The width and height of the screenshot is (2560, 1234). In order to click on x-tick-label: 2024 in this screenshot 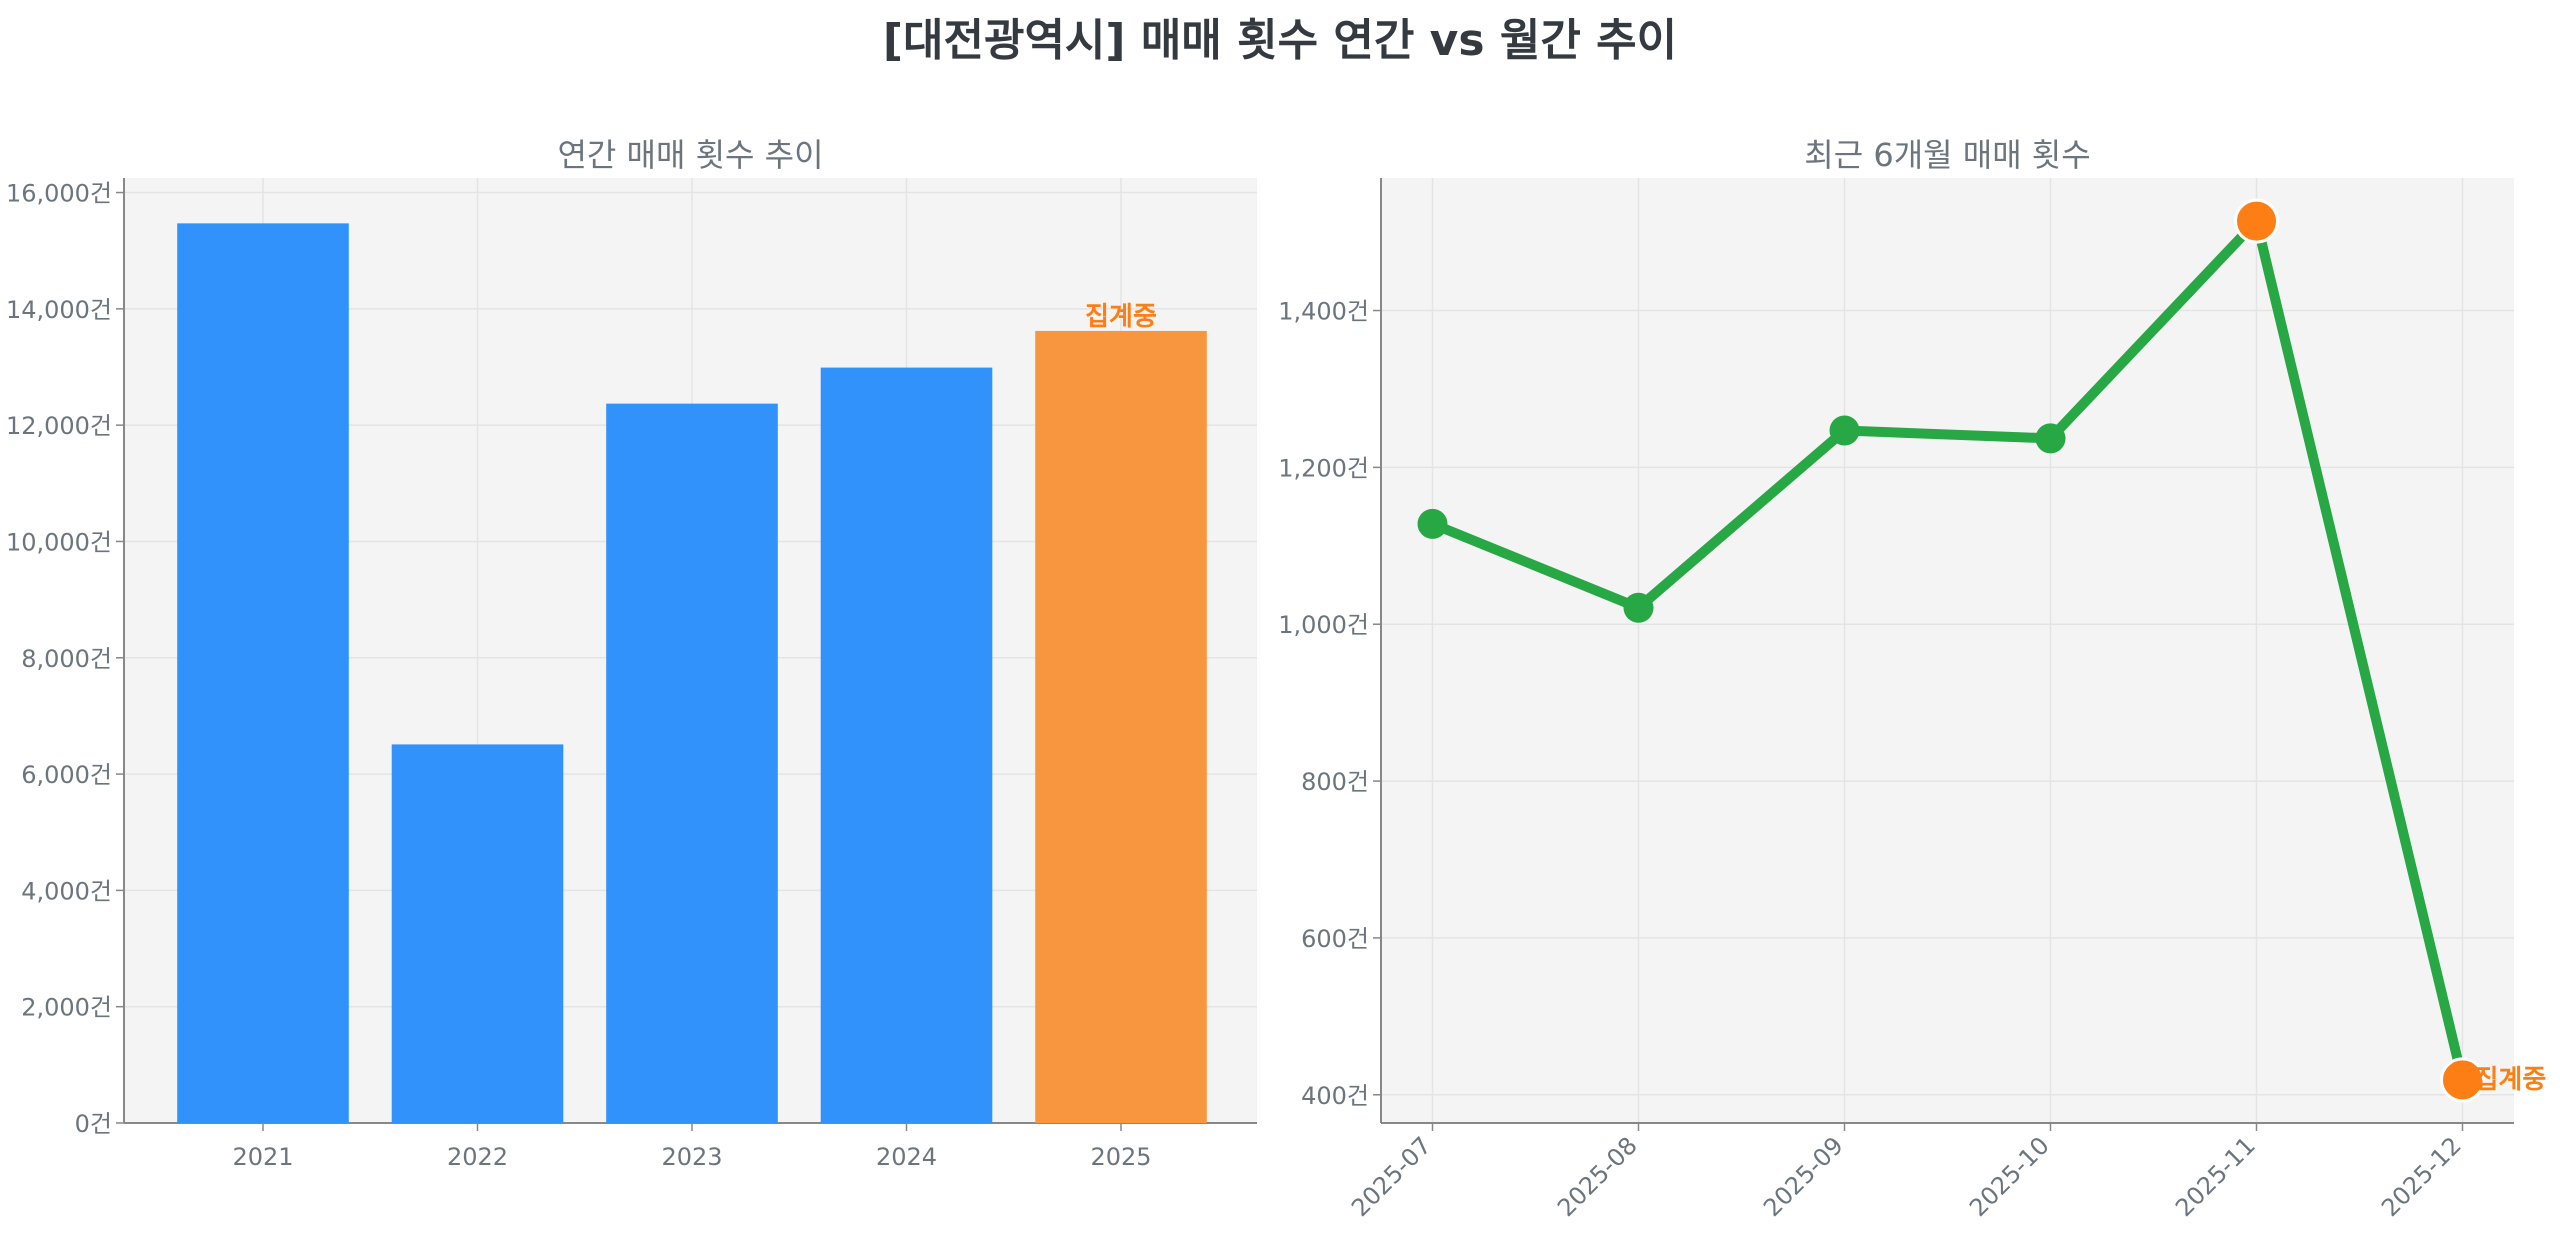, I will do `click(906, 1157)`.